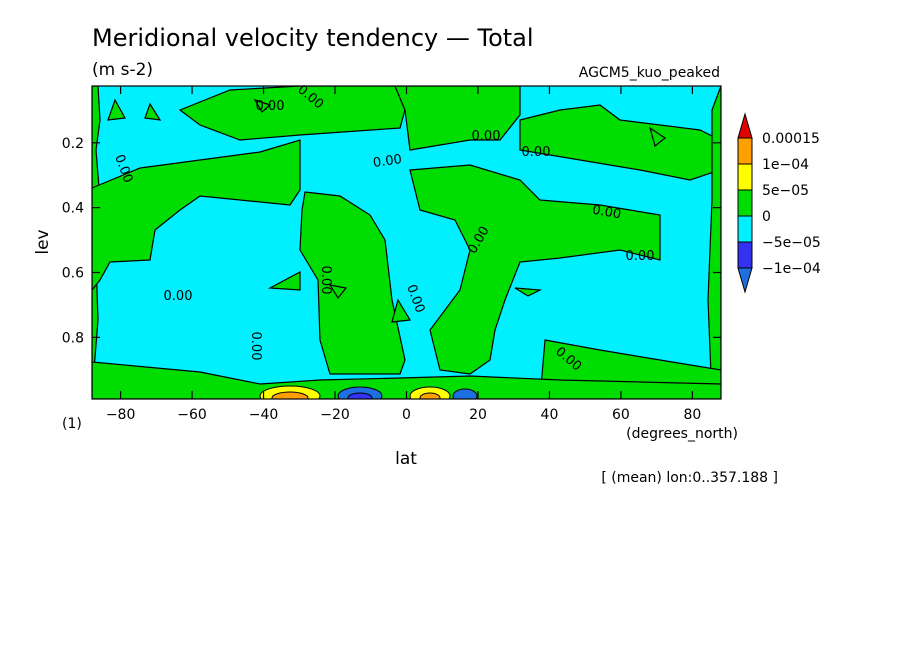 The image size is (904, 654). I want to click on region-upper-band, so click(292, 113).